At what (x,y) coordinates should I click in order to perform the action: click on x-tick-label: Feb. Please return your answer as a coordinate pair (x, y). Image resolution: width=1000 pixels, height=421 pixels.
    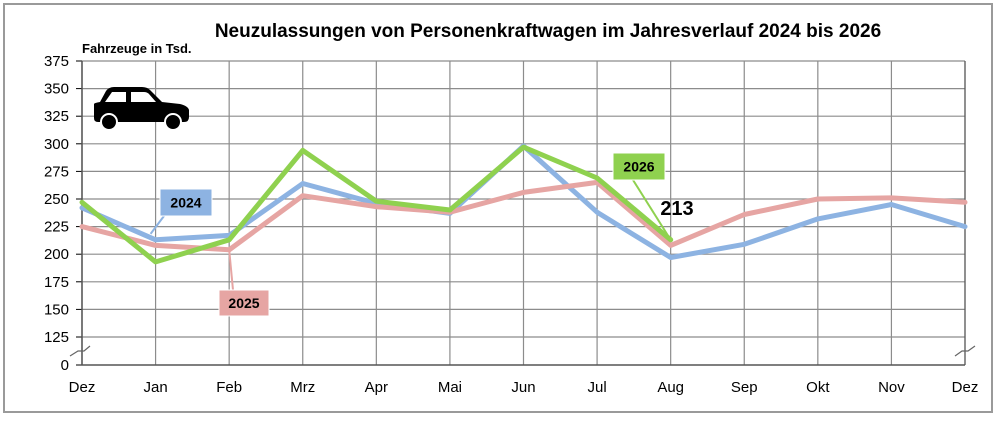
    Looking at the image, I should click on (229, 387).